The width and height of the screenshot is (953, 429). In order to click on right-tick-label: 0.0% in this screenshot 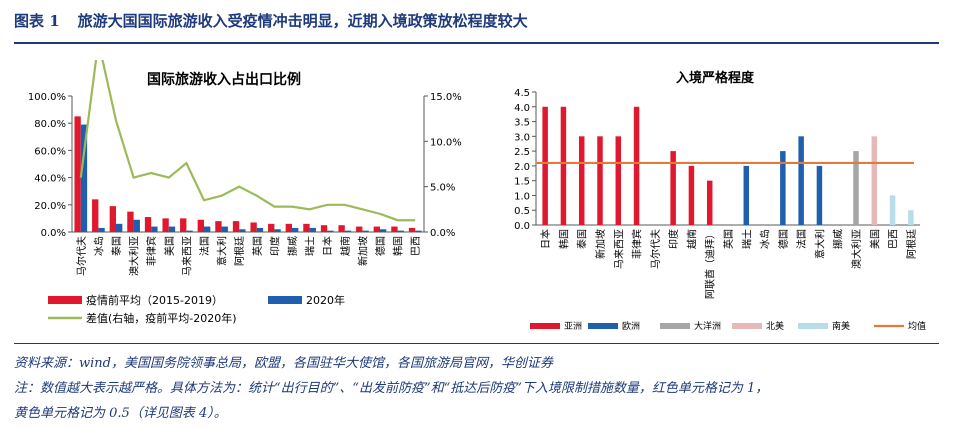, I will do `click(442, 233)`.